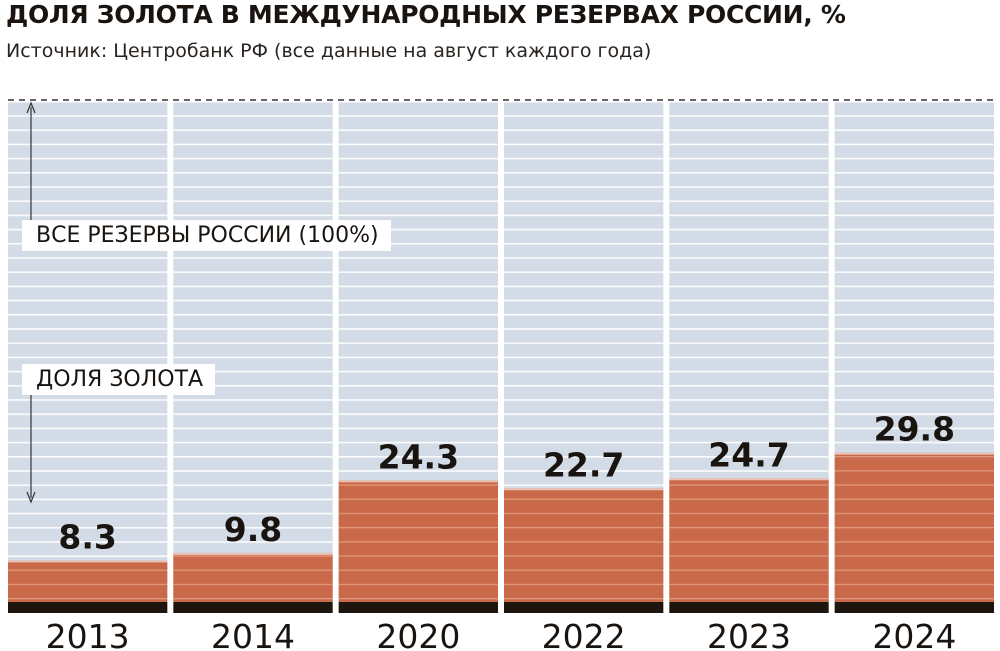 The image size is (1000, 651). I want to click on x-tick-label: 2014, so click(253, 634).